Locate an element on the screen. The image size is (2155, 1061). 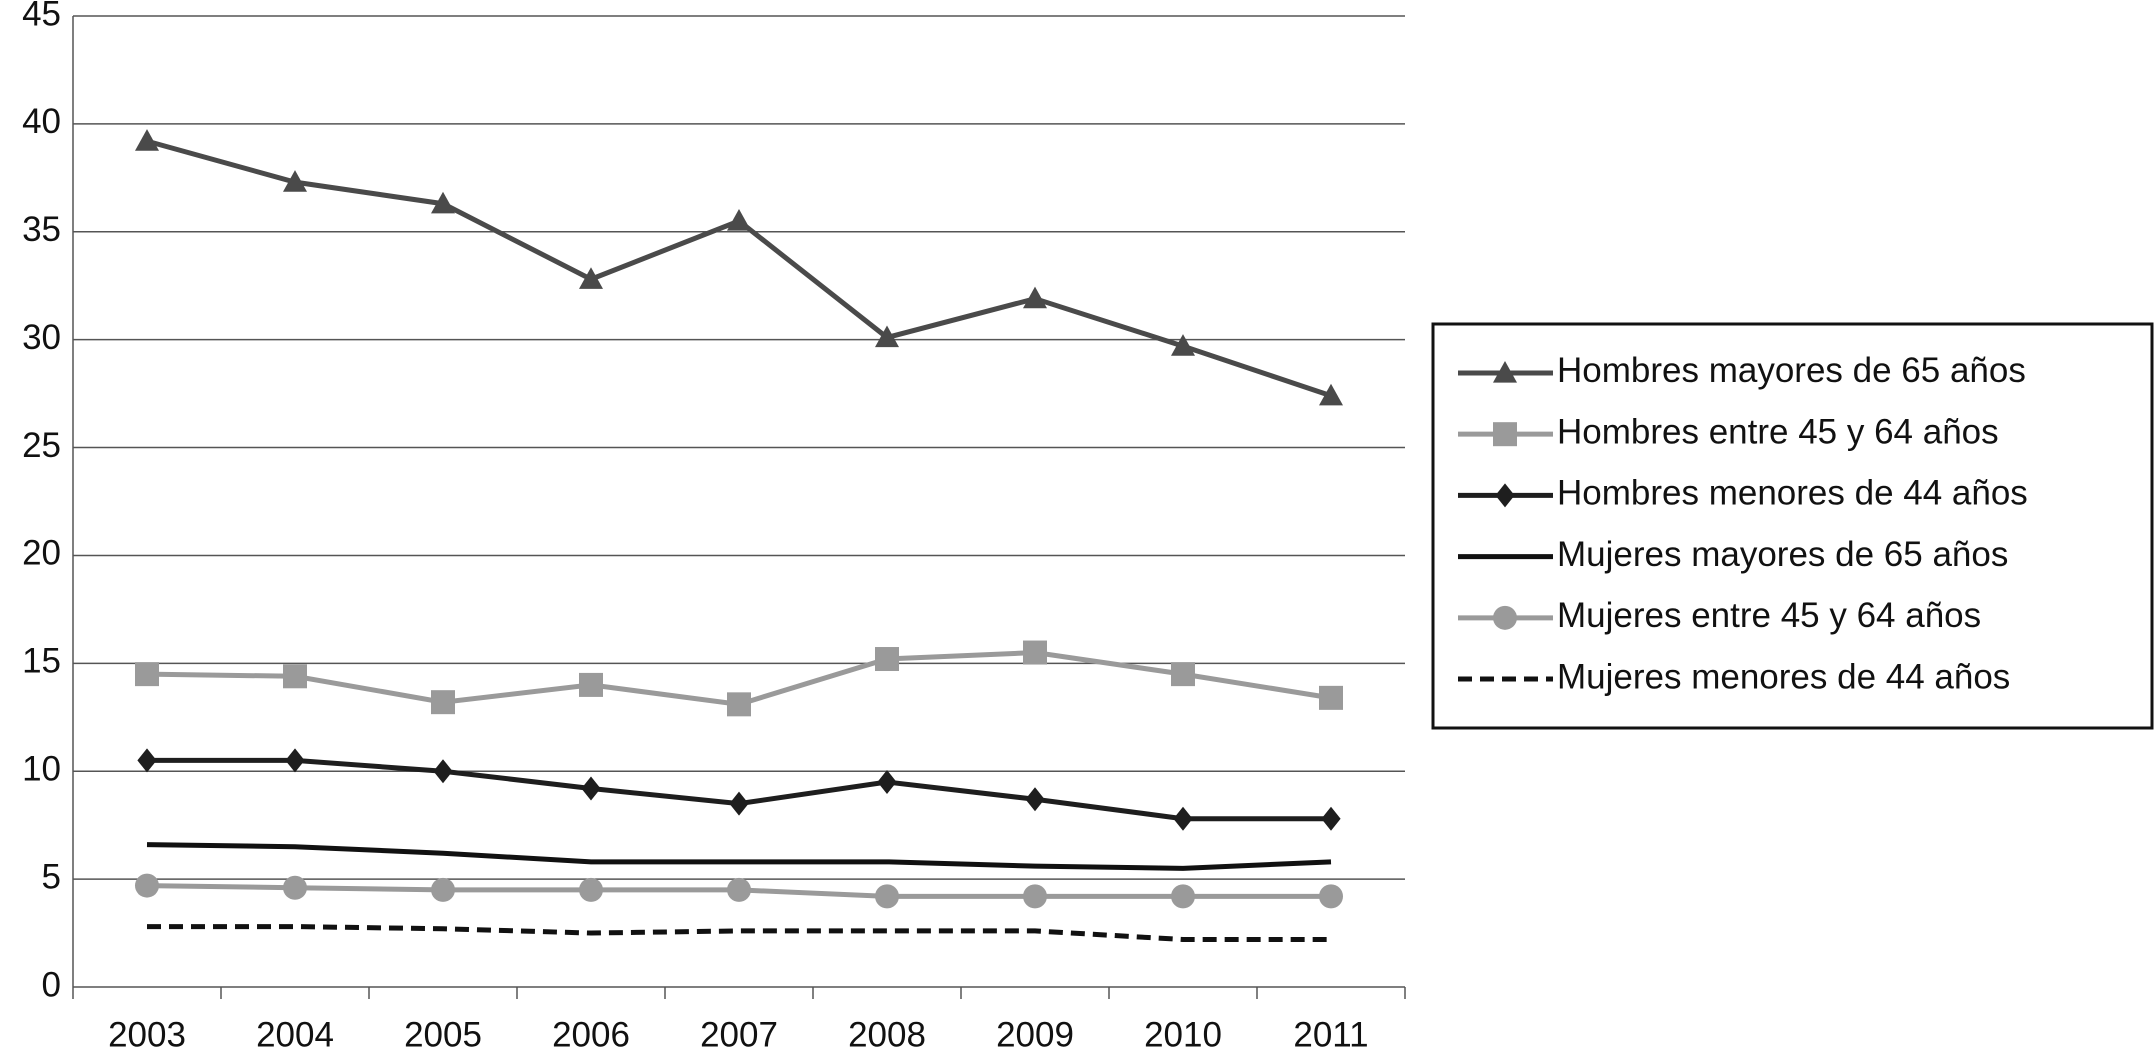
legend-label: Hombres menores de 44 años is located at coordinates (1792, 493).